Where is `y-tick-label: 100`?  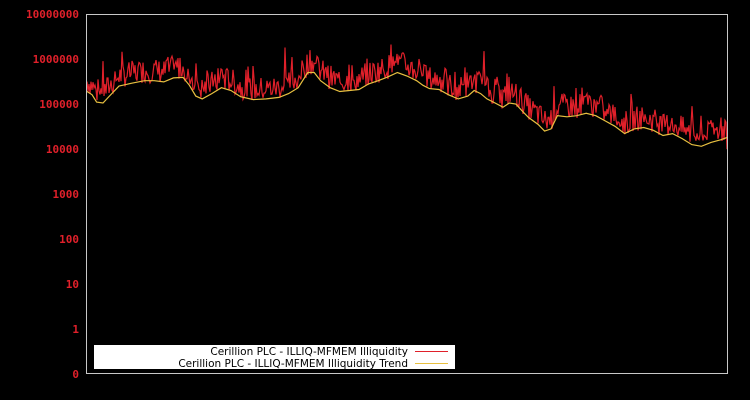 y-tick-label: 100 is located at coordinates (69, 239).